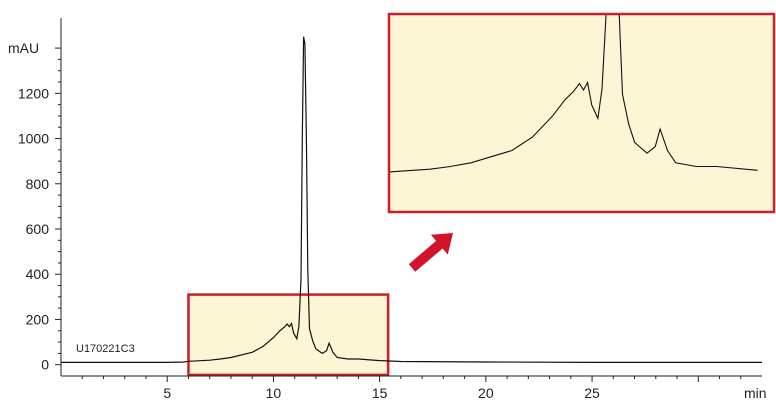 The height and width of the screenshot is (405, 776). Describe the element at coordinates (288, 335) in the screenshot. I see `highlight-region` at that location.